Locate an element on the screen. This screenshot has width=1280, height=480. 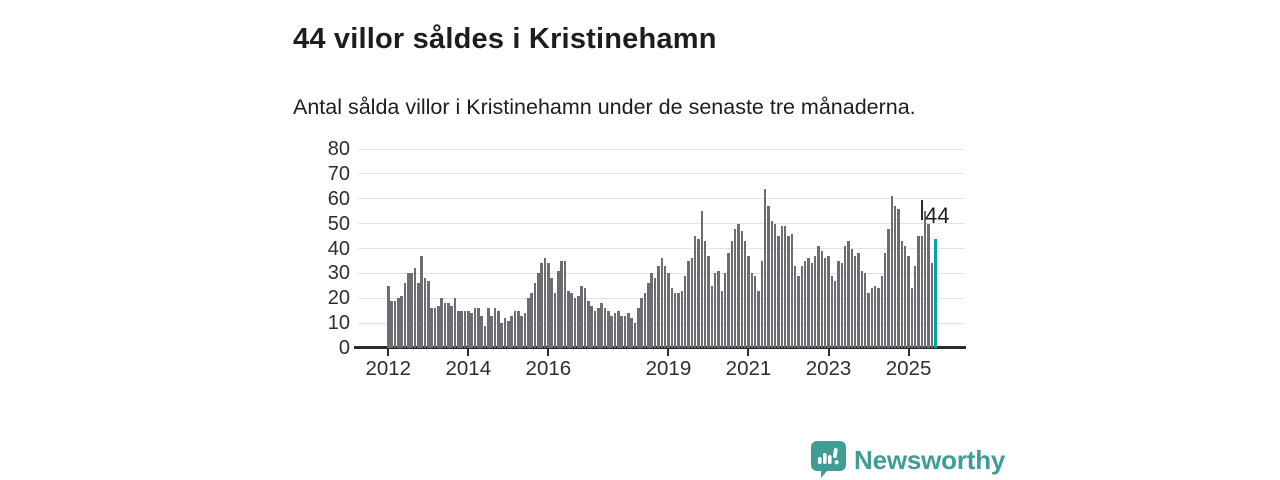
x-tick-label: 2019 is located at coordinates (668, 368).